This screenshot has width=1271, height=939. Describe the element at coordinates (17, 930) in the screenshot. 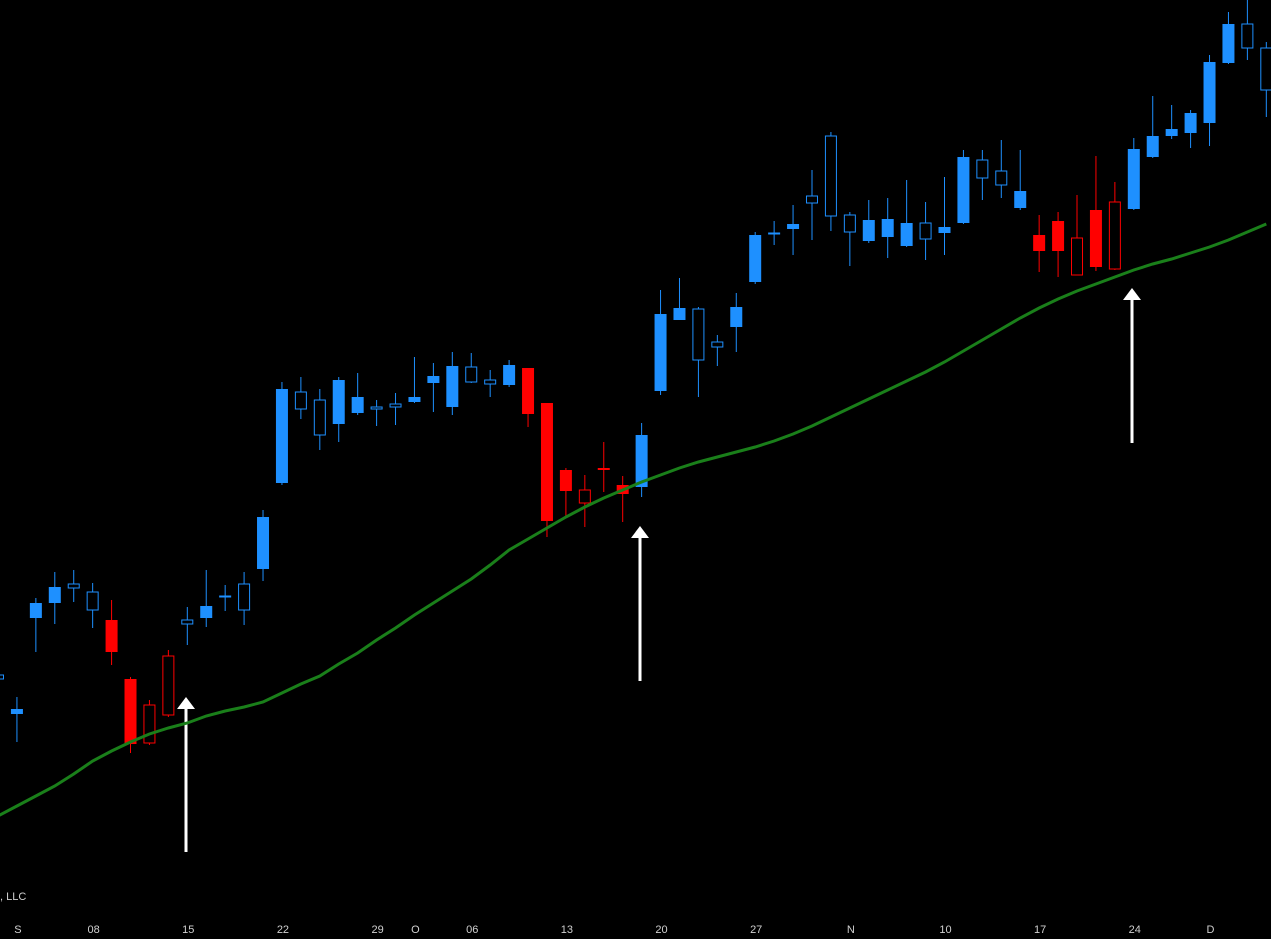

I see `x-tick-label: S` at that location.